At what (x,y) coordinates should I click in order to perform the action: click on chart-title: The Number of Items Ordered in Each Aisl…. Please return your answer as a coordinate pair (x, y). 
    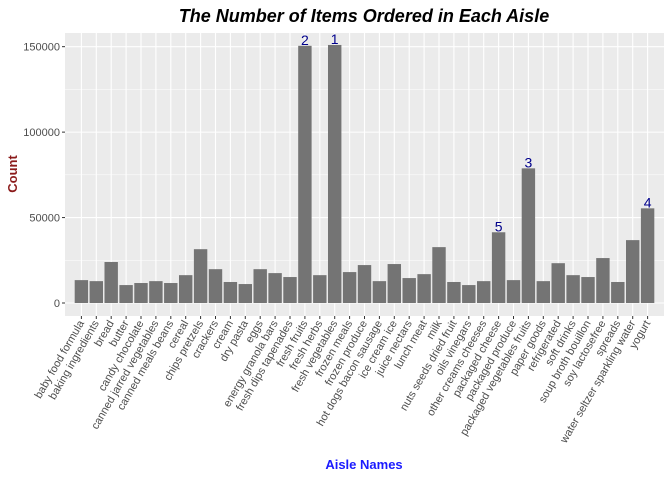
    Looking at the image, I should click on (364, 16).